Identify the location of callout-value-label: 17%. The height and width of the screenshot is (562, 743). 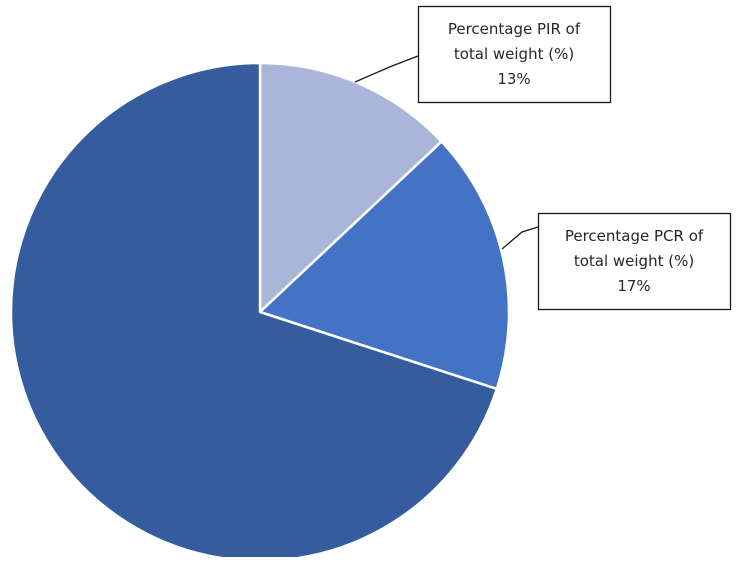
(633, 286).